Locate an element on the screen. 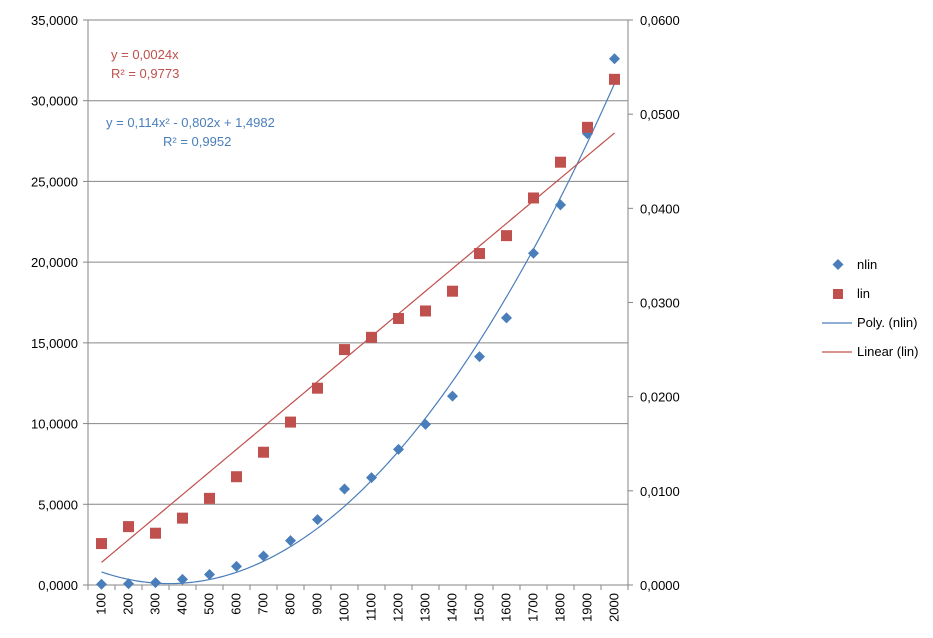 This screenshot has height=638, width=933. y-left-tick-label: 0,0000 is located at coordinates (58, 585).